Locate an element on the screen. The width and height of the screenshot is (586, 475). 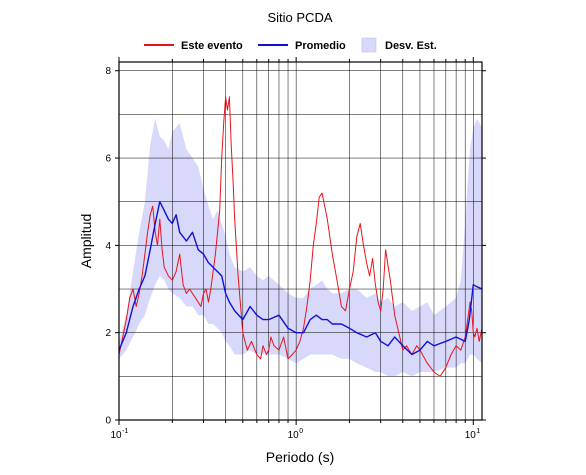
x-tick-exponent: 1 is located at coordinates (478, 431).